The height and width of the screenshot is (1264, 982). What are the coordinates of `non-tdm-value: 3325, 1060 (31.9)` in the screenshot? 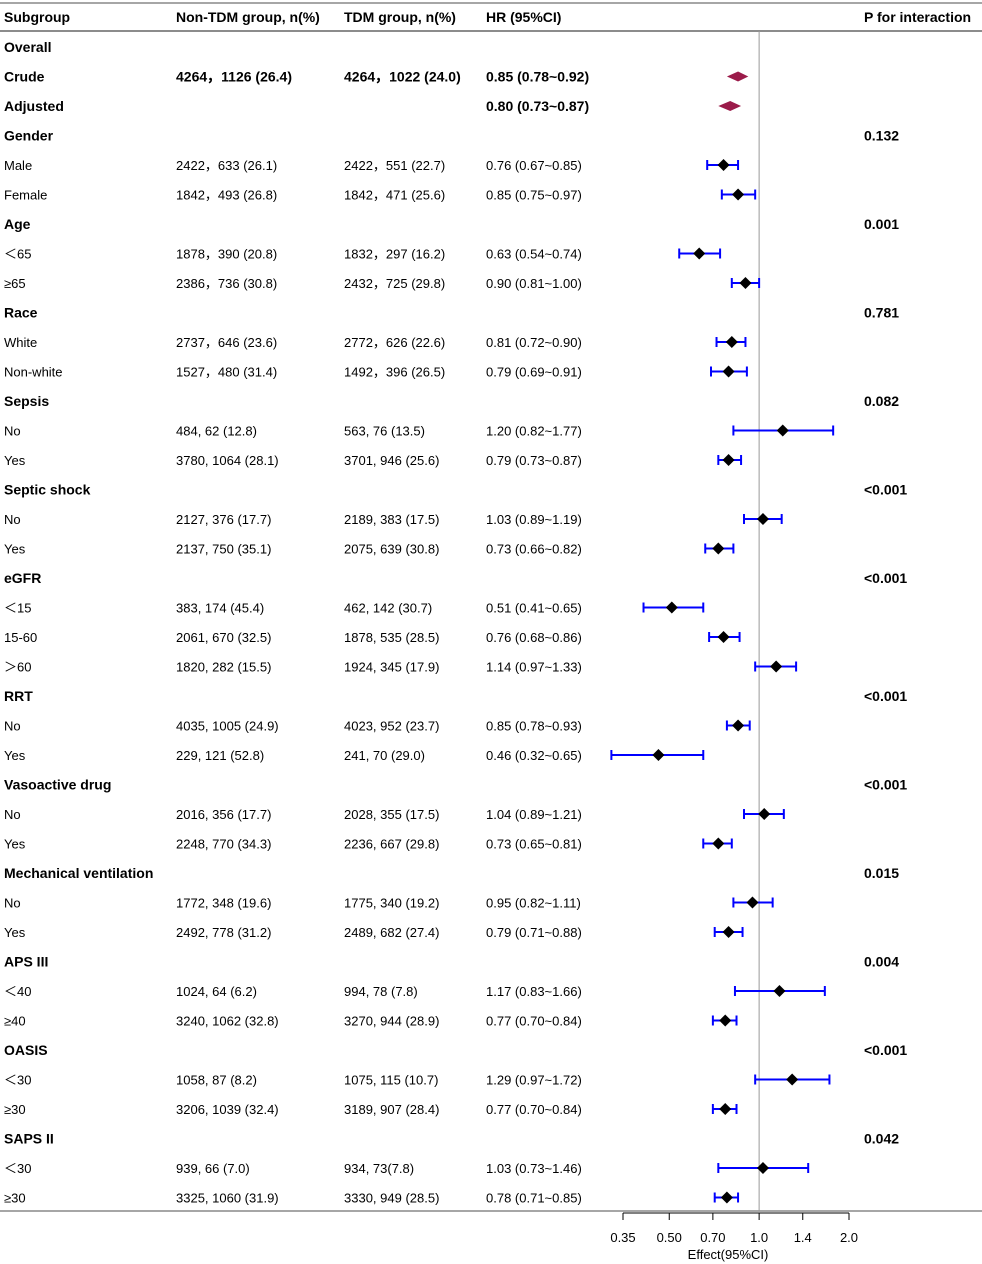 It's located at (227, 1198).